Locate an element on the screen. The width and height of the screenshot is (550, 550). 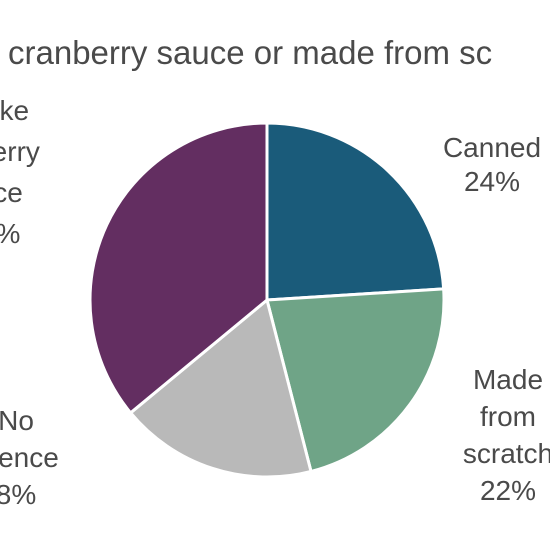
slice-label-no-preference: No erence 8% is located at coordinates (29, 457).